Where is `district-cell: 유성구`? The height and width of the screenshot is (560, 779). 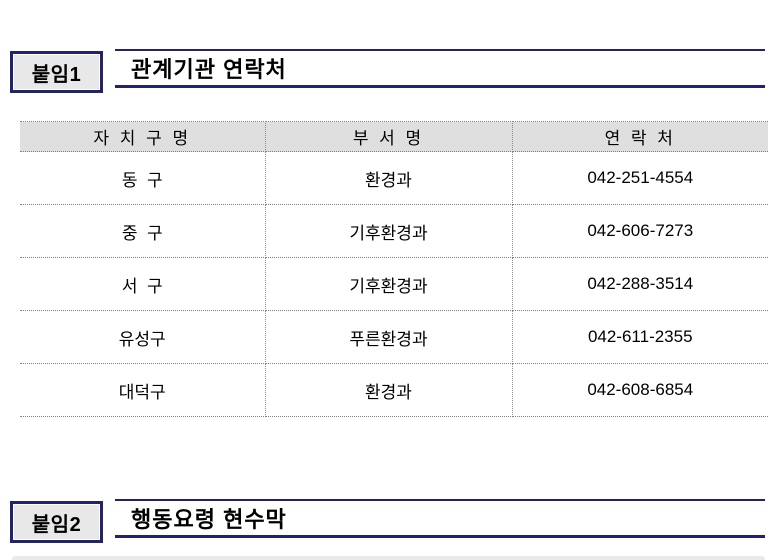
district-cell: 유성구 is located at coordinates (143, 337).